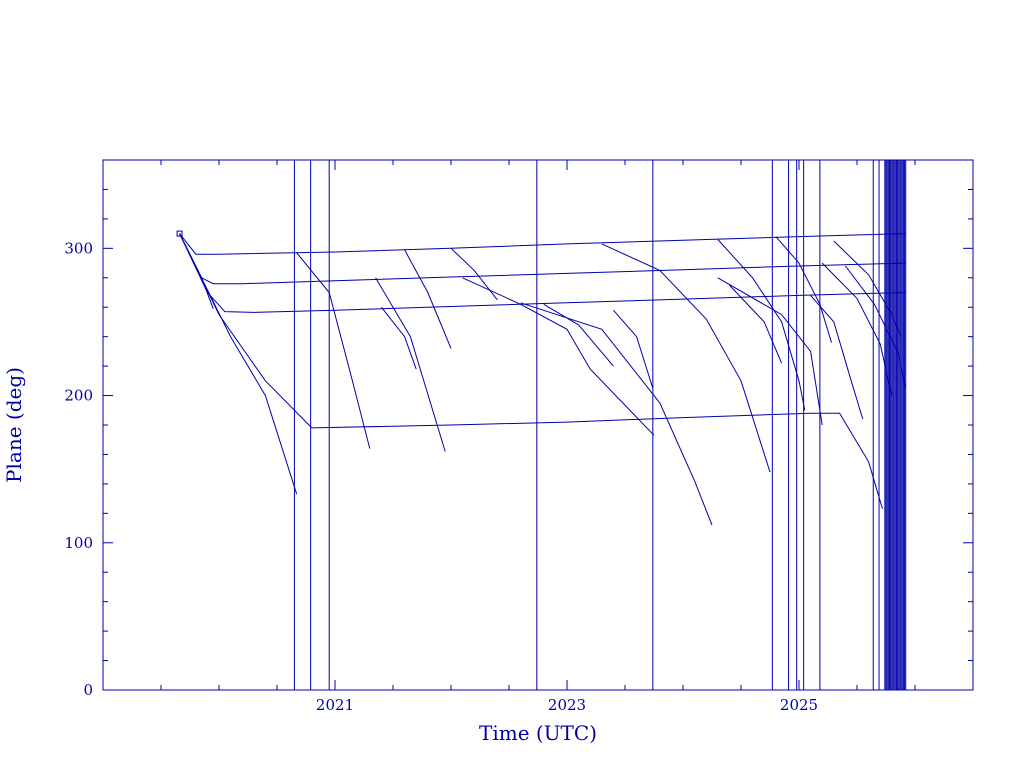  What do you see at coordinates (179, 233) in the screenshot?
I see `start-marker` at bounding box center [179, 233].